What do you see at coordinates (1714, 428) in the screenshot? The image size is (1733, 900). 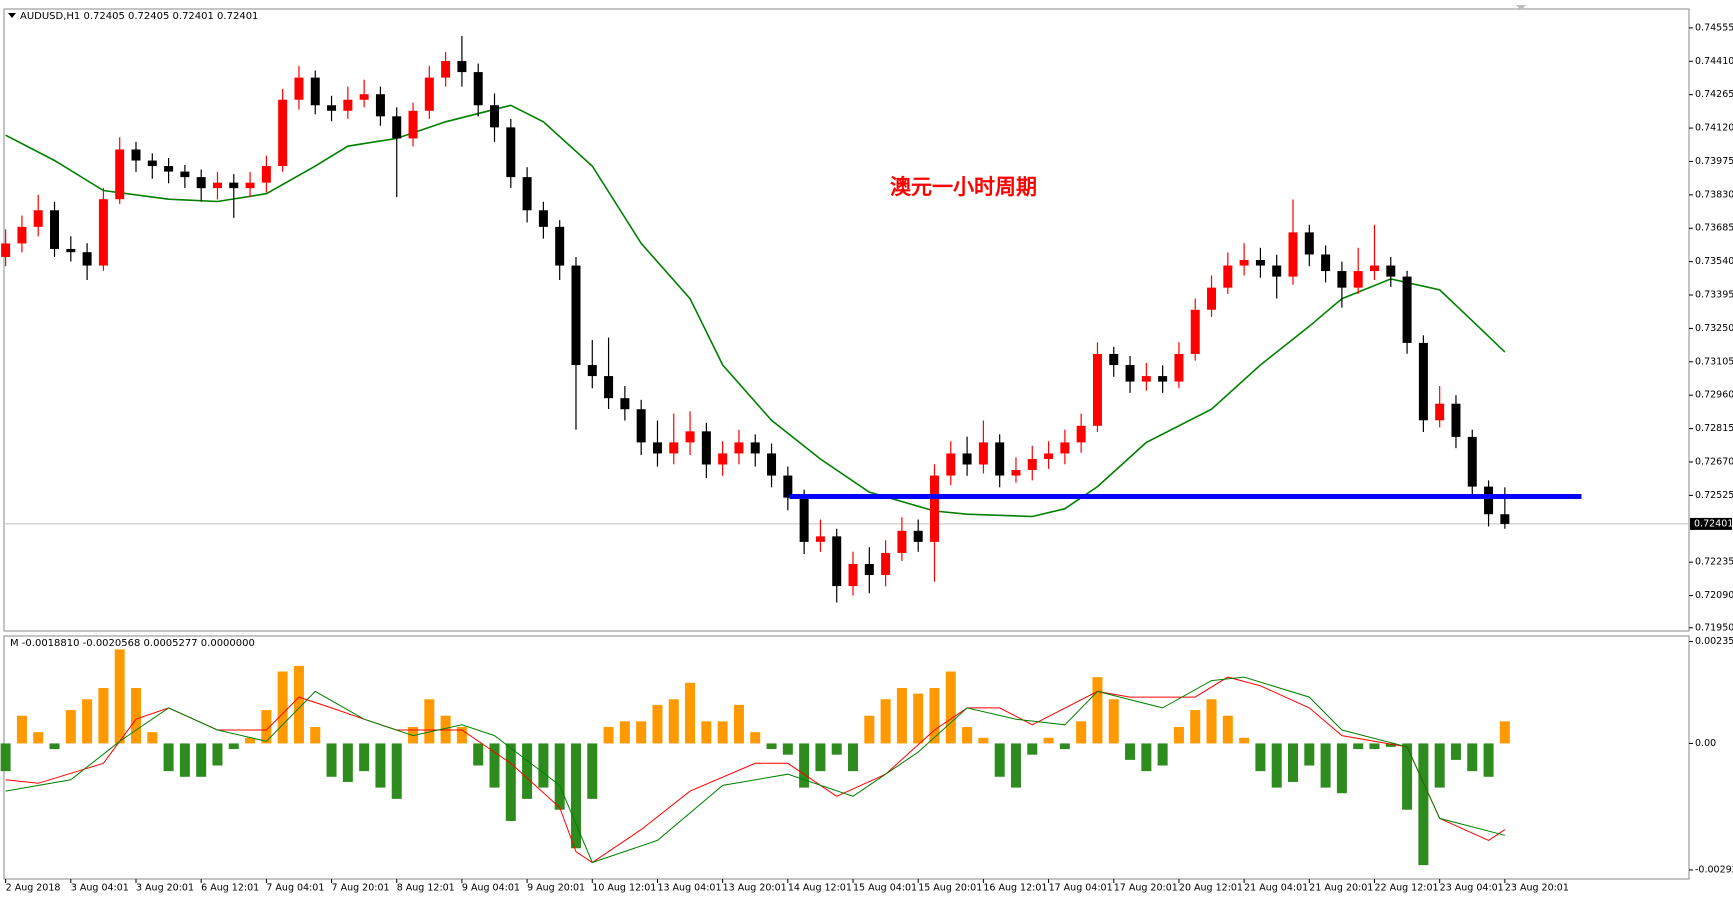 I see `y-tick-label: 0.72815` at bounding box center [1714, 428].